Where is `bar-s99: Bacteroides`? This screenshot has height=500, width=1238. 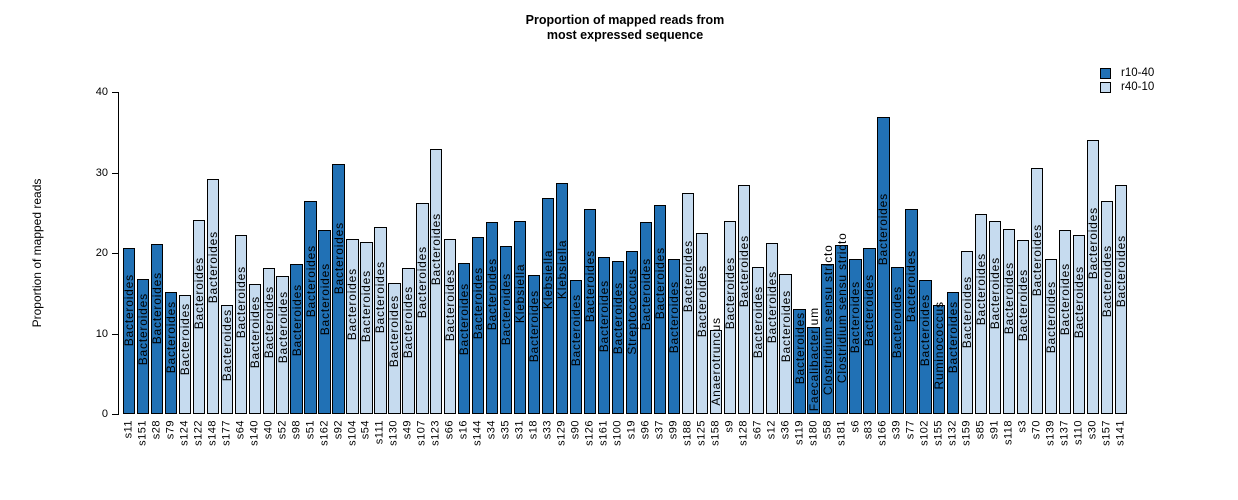 bar-s99: Bacteroides is located at coordinates (674, 336).